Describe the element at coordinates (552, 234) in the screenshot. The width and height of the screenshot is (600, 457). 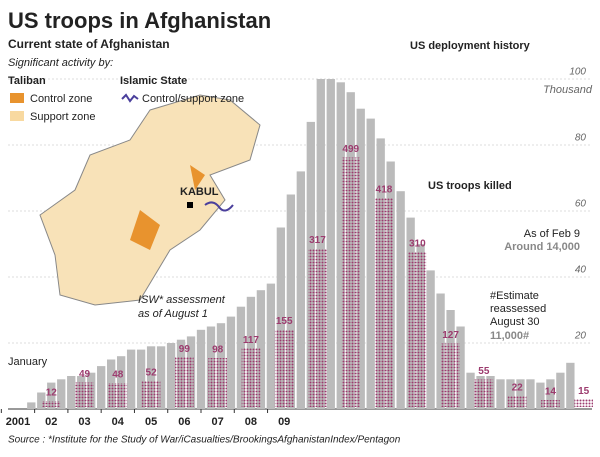
I see `annotation: As of Feb 9` at that location.